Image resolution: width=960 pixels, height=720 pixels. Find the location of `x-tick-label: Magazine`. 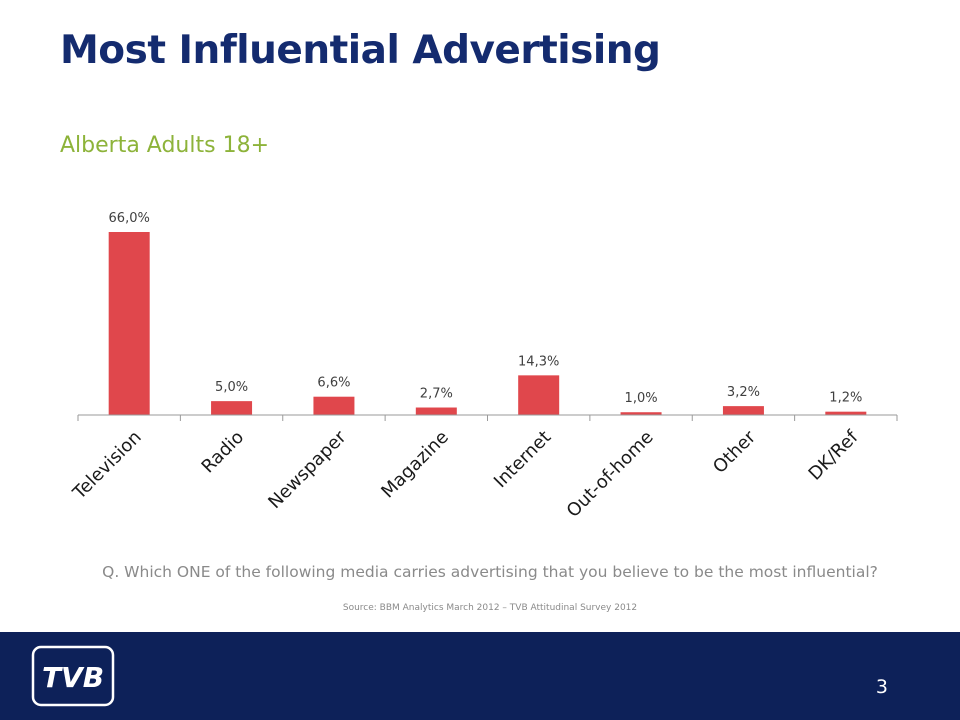

x-tick-label: Magazine is located at coordinates (415, 465).